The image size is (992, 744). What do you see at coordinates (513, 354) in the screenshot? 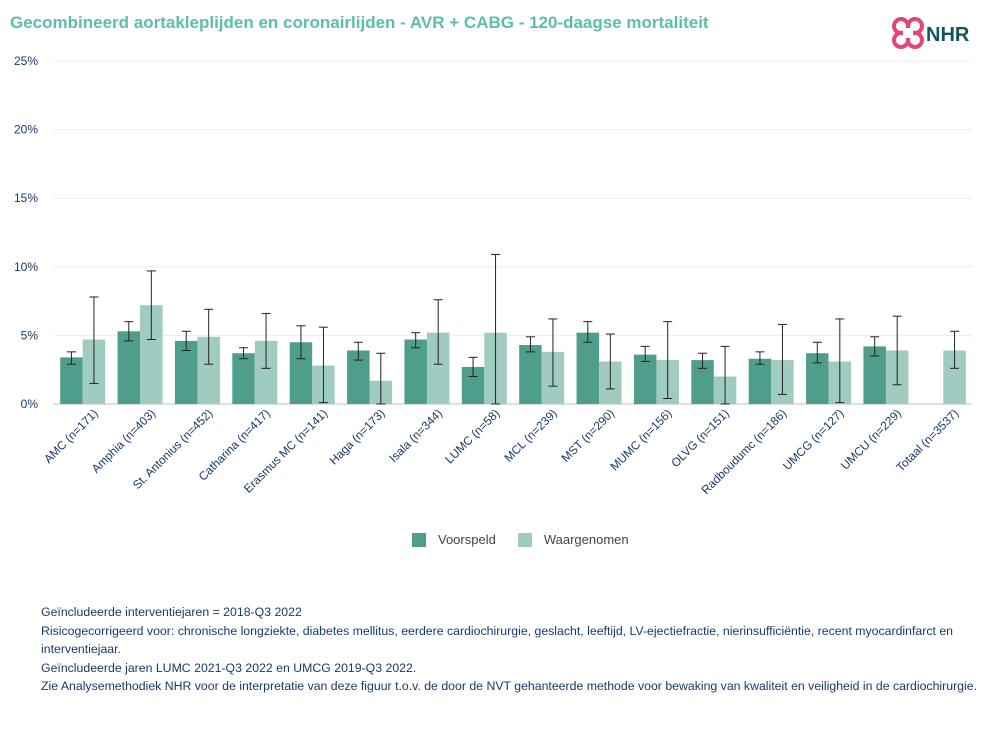
I see `bars` at bounding box center [513, 354].